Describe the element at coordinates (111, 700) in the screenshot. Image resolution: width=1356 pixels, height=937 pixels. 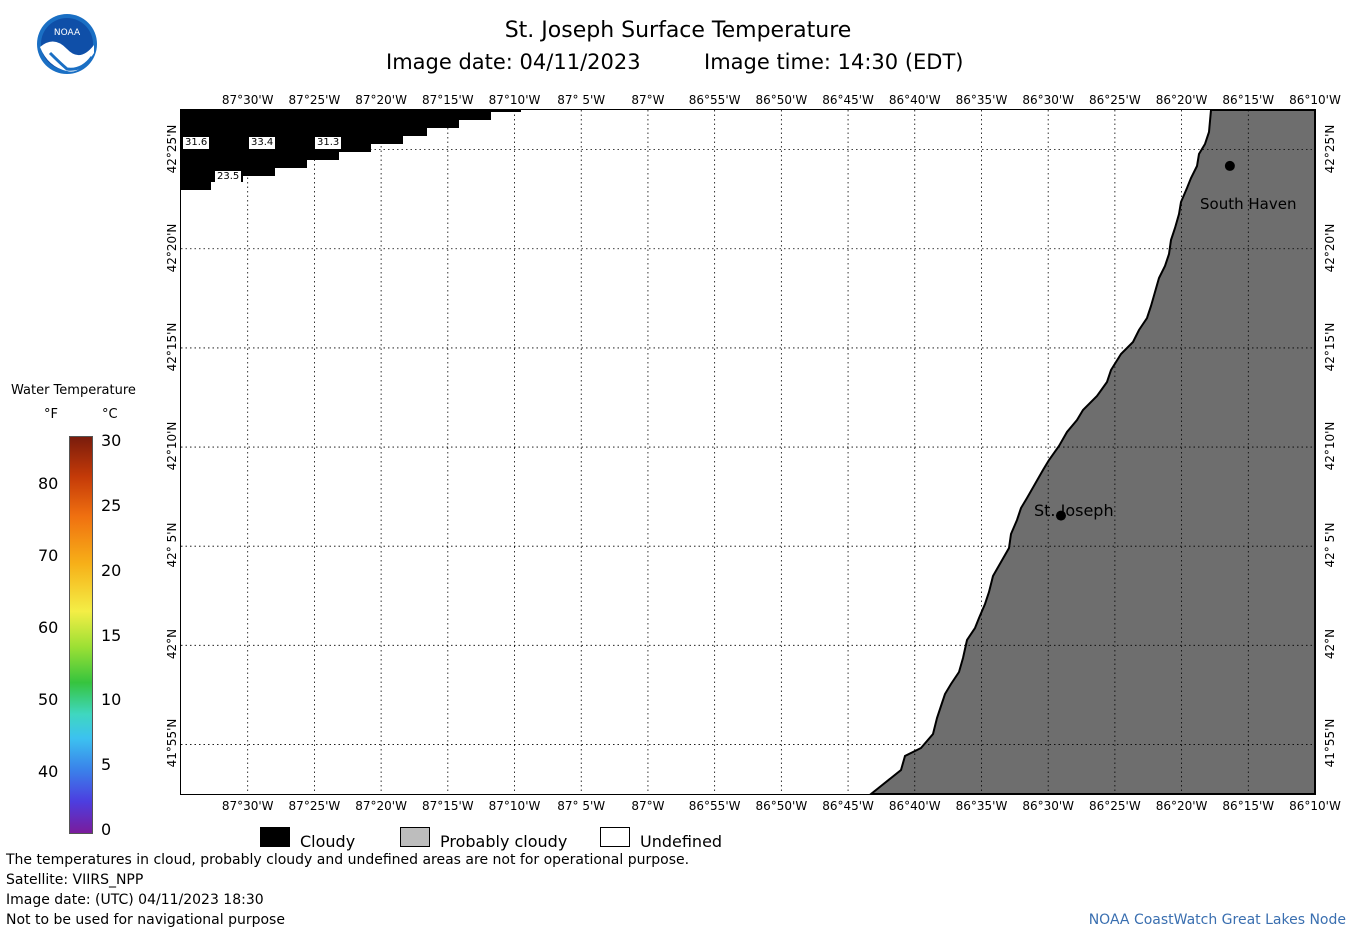
I see `scale-c-tick-label: 10` at that location.